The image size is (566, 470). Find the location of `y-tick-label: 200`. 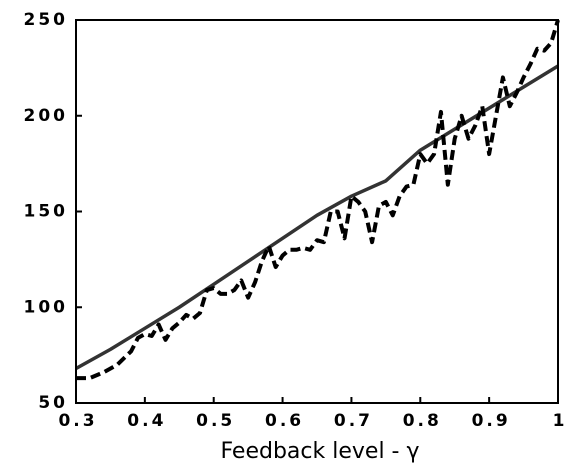

y-tick-label: 200 is located at coordinates (46, 116).